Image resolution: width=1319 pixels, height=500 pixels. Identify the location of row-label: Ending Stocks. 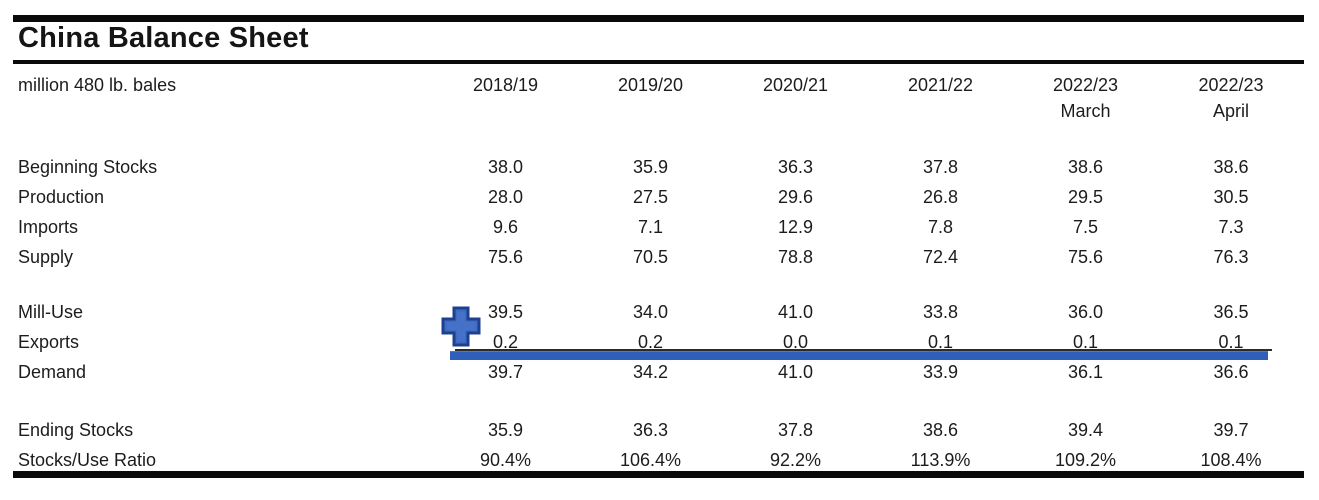
(76, 430).